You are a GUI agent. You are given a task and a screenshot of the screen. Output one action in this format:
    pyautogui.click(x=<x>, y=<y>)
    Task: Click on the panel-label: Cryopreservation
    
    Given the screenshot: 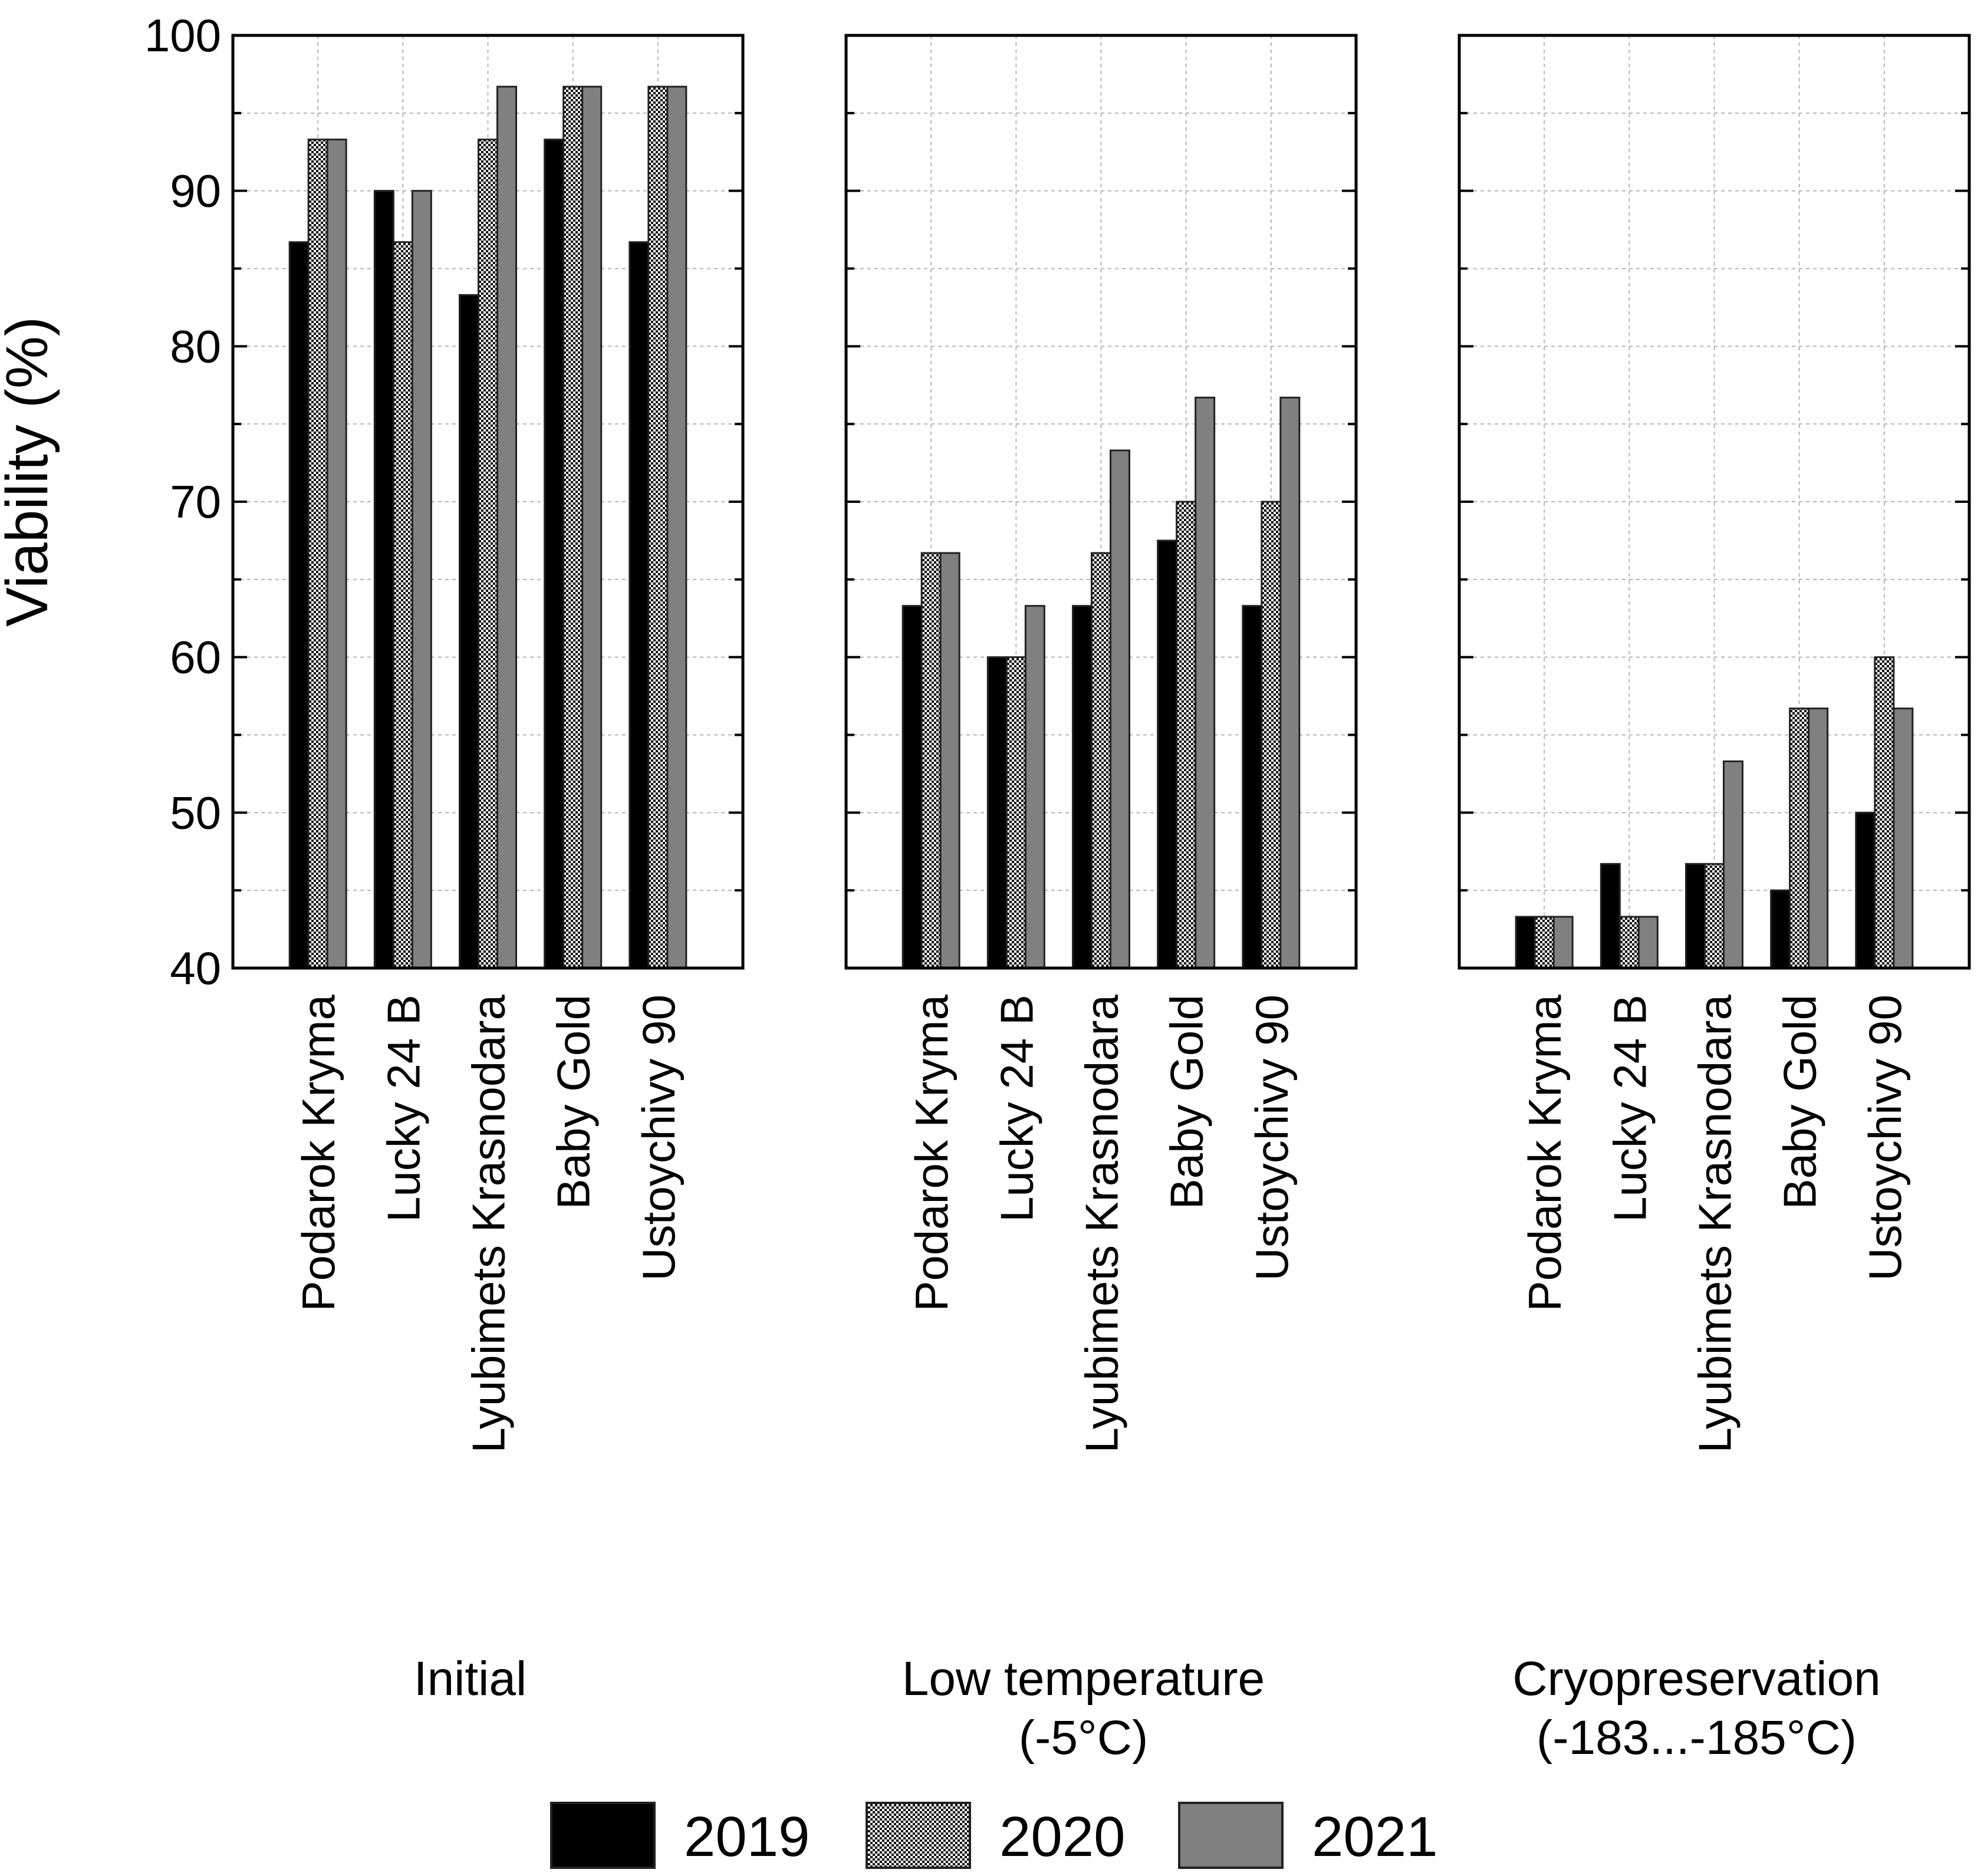 What is the action you would take?
    pyautogui.click(x=1696, y=1679)
    